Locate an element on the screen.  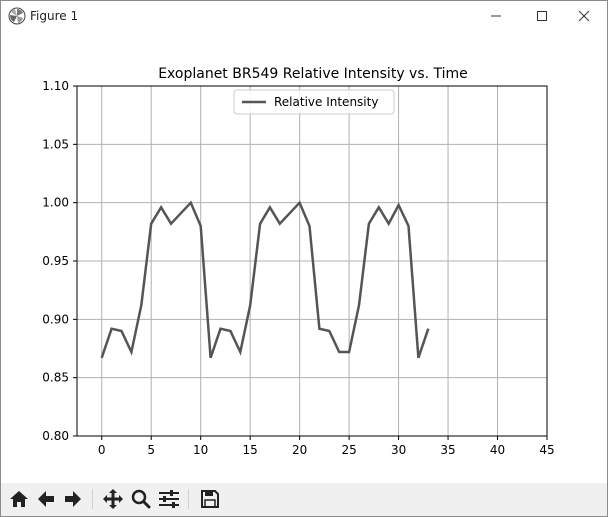
y-tick-label: 1.05 is located at coordinates (55, 144).